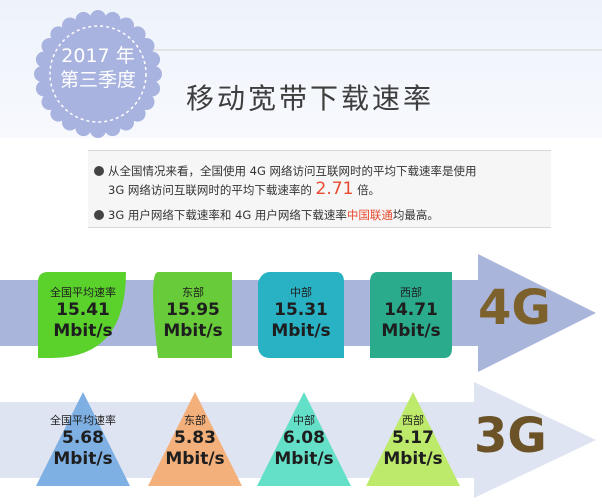  What do you see at coordinates (411, 310) in the screenshot?
I see `speed-value: 14.71` at bounding box center [411, 310].